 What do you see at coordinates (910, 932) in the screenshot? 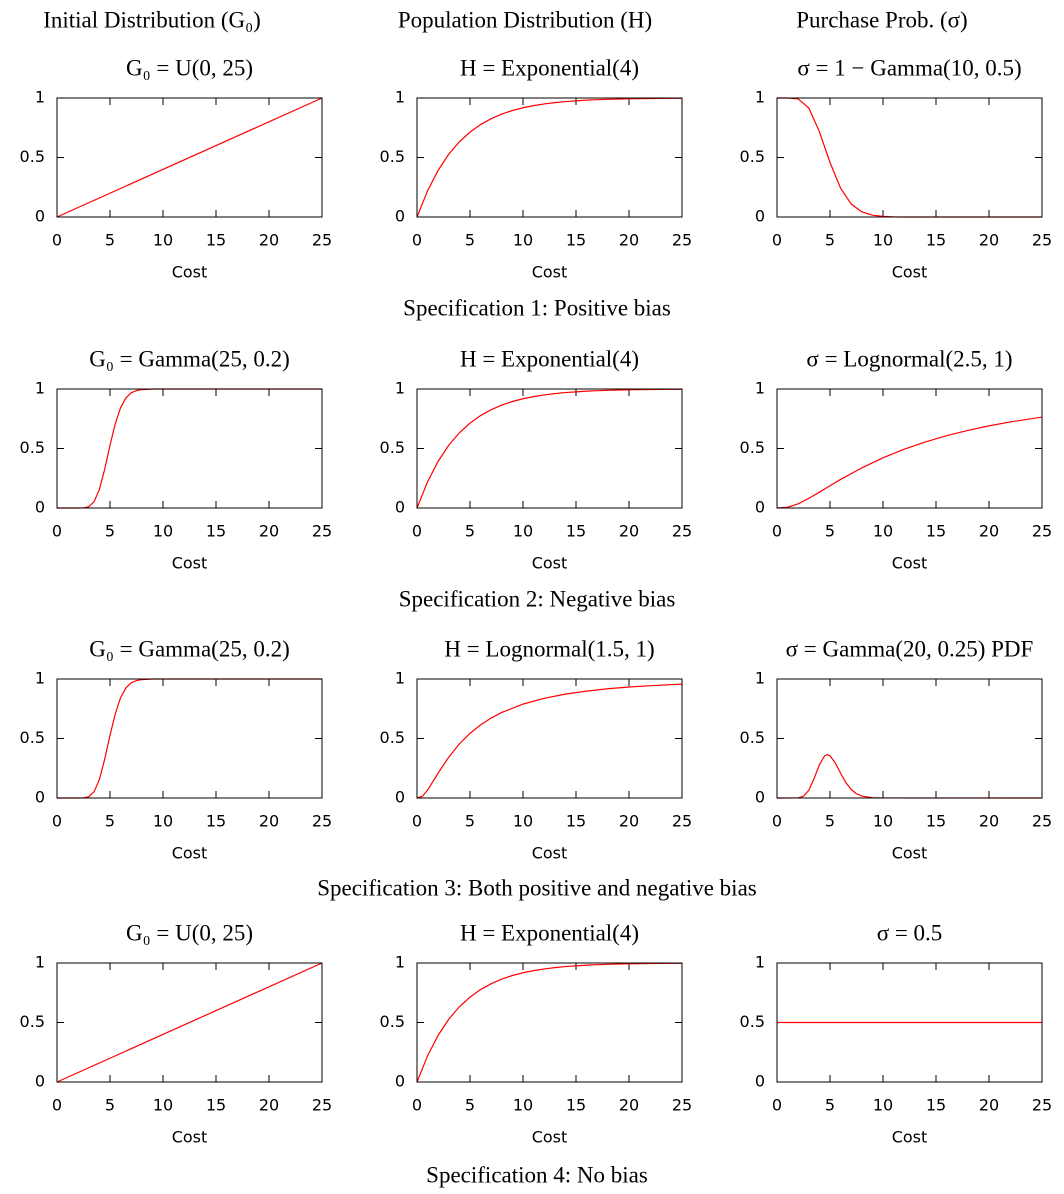
I see `chart-title: σ = 0.5` at bounding box center [910, 932].